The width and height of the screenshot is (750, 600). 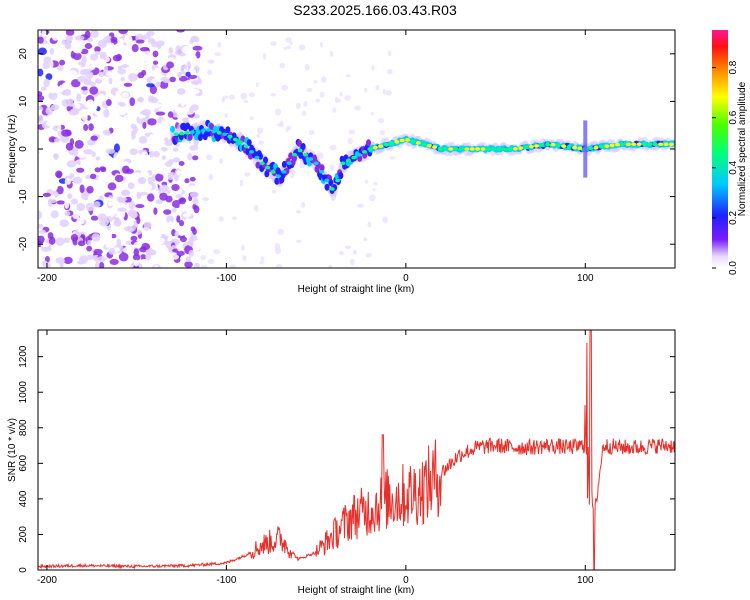 I want to click on y-tick-label: 0, so click(x=23, y=149).